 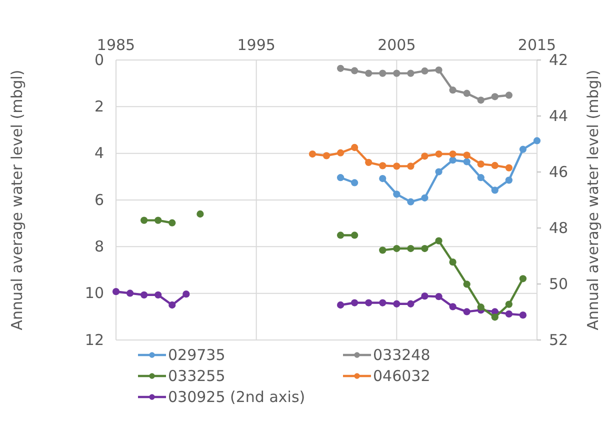 What do you see at coordinates (17, 200) in the screenshot?
I see `y-axis-title: Annual average water level (mbgl)` at bounding box center [17, 200].